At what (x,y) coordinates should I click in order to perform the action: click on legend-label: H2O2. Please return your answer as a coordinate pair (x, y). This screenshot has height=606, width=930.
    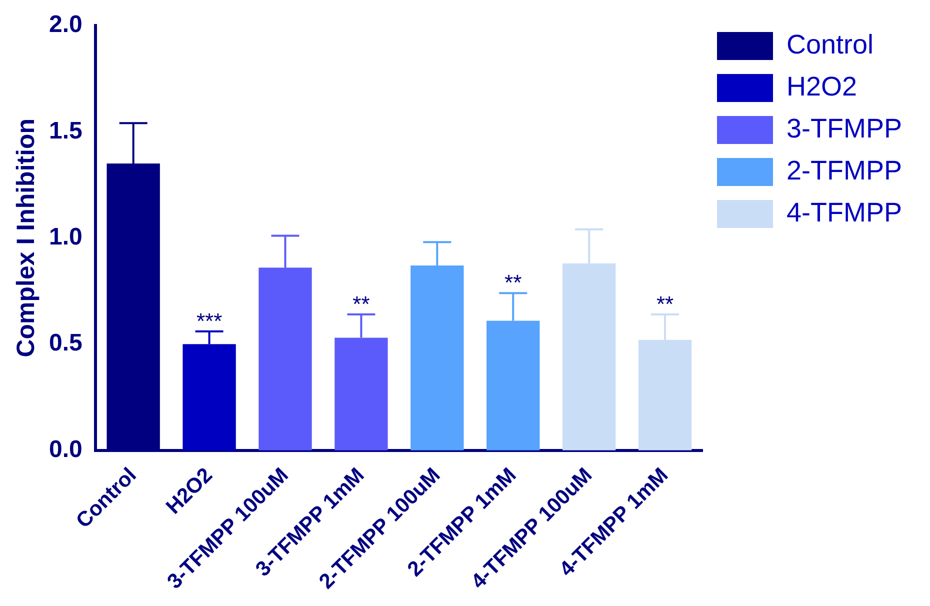
    Looking at the image, I should click on (822, 86).